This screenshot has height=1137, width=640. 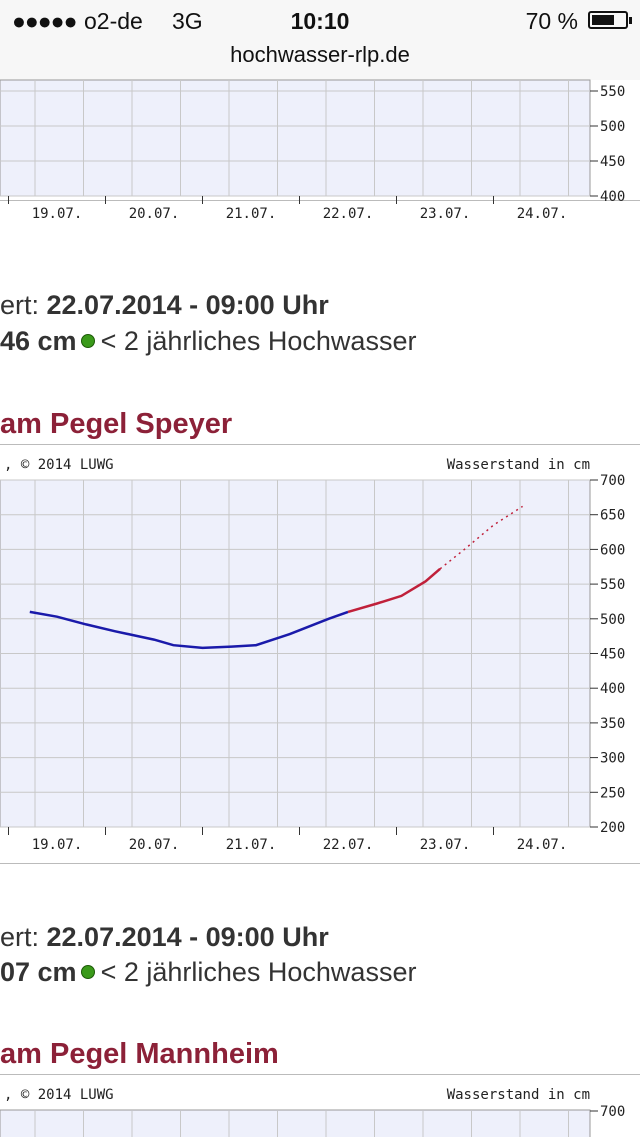 I want to click on chart-mannheim: , © 2014 LUWG Wasserstand in cm 700, so click(x=320, y=1105).